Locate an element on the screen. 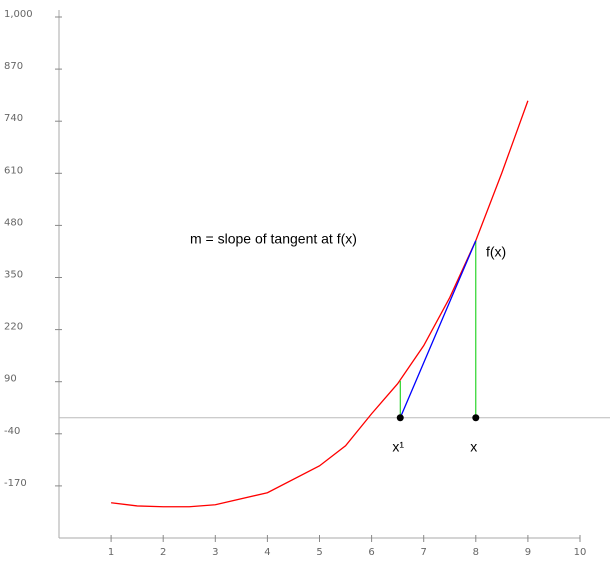  x-tick-label: 7 is located at coordinates (424, 552).